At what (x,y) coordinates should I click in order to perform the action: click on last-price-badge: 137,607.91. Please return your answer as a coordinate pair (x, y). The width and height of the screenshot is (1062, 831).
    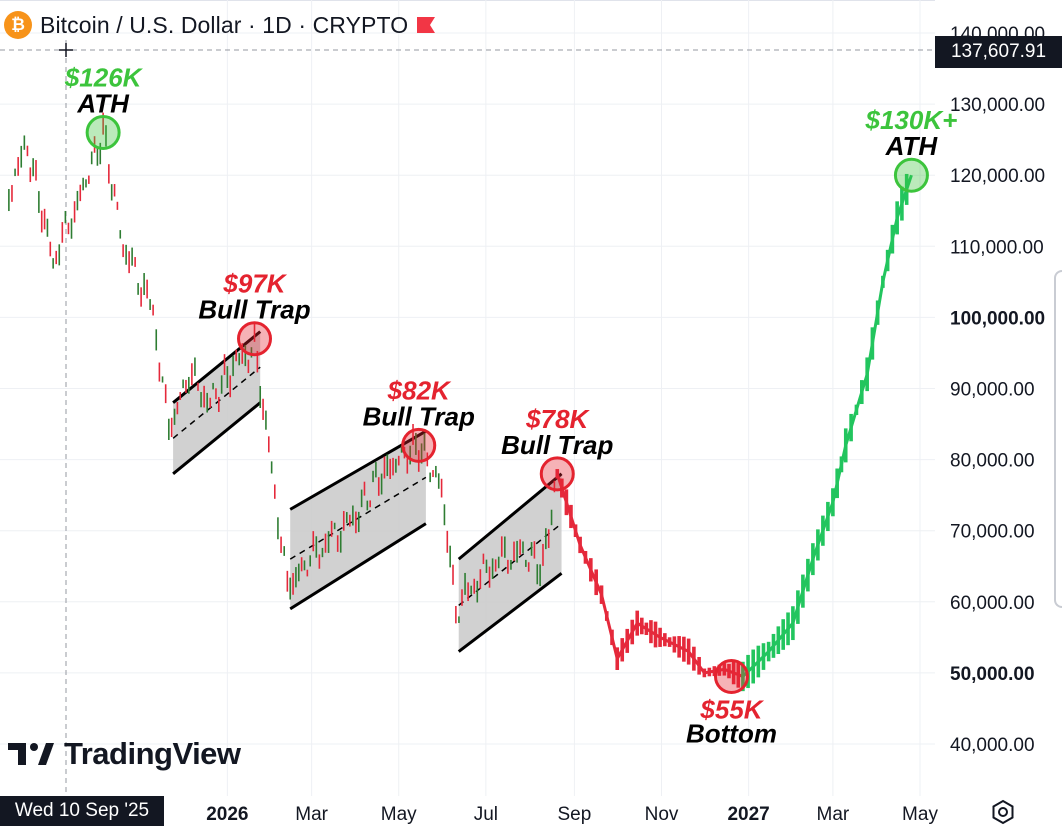
    Looking at the image, I should click on (998, 52).